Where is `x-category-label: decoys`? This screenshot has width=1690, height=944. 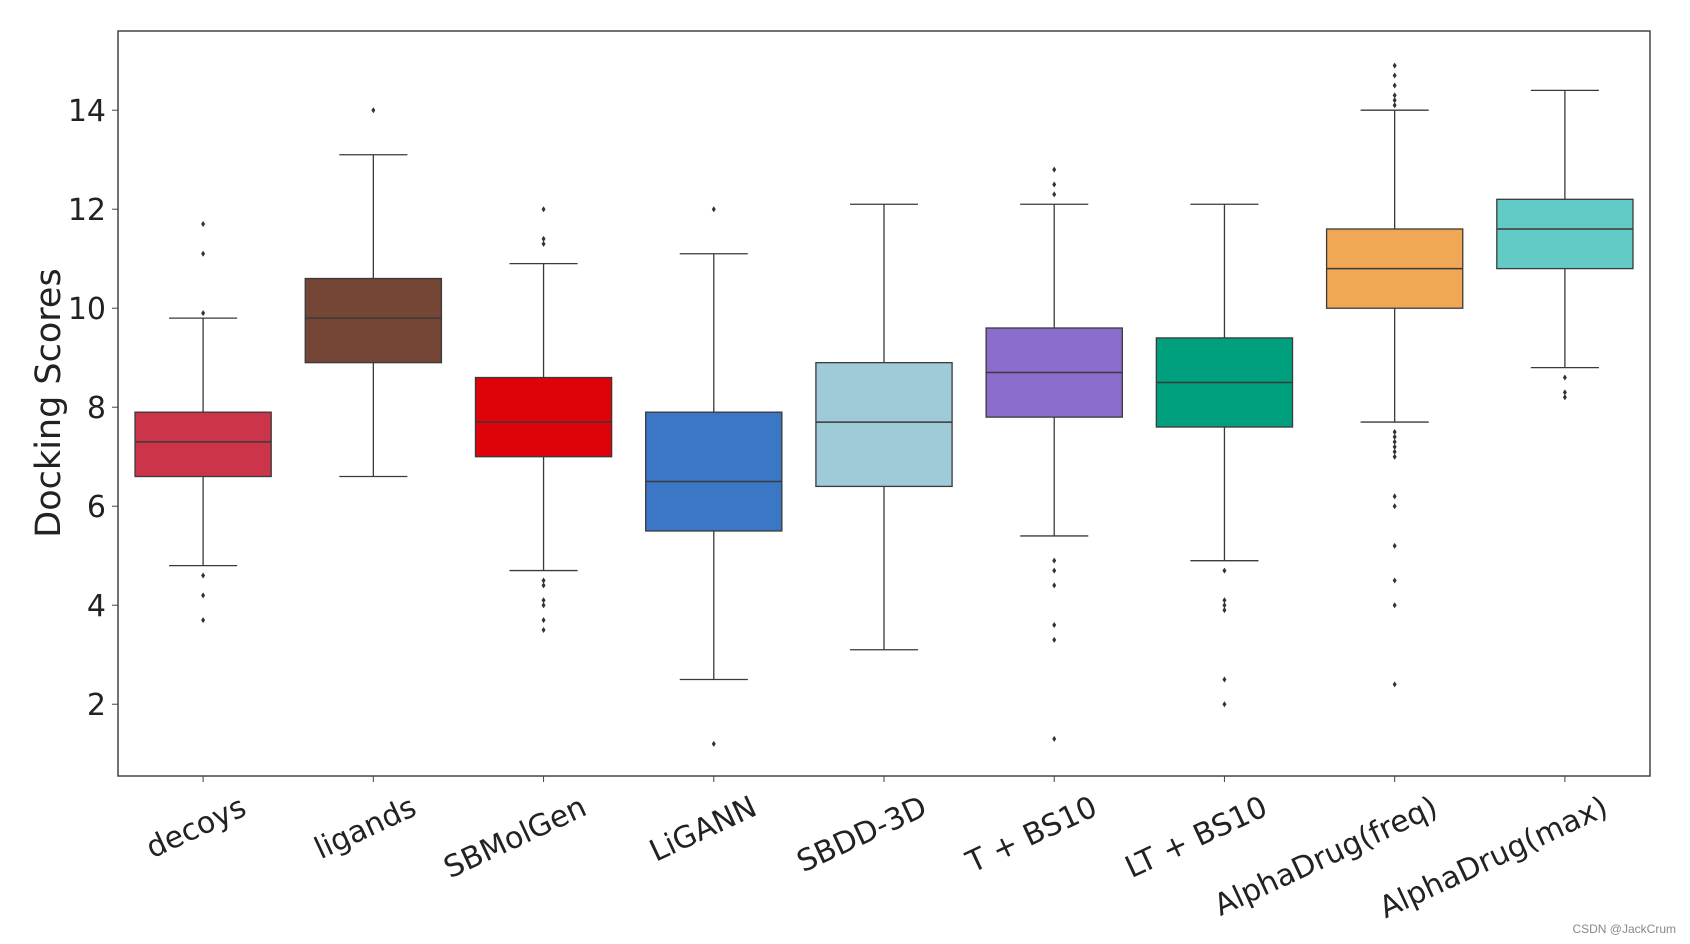
x-category-label: decoys is located at coordinates (196, 828).